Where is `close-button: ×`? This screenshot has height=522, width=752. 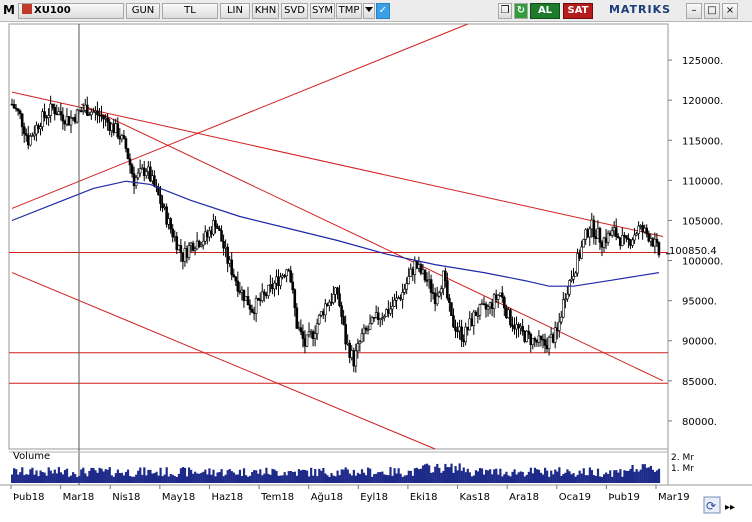 close-button: × is located at coordinates (730, 11).